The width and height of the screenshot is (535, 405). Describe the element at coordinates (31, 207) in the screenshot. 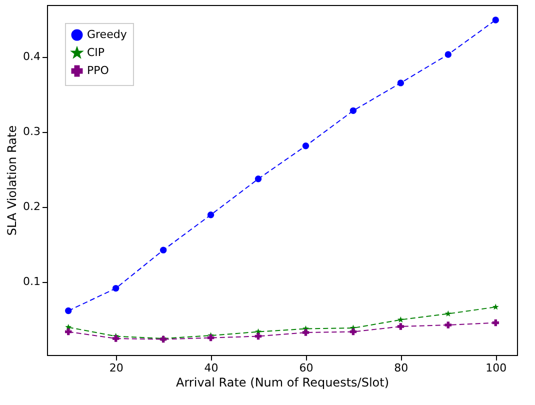

I see `y-tick-label: 0.2` at that location.